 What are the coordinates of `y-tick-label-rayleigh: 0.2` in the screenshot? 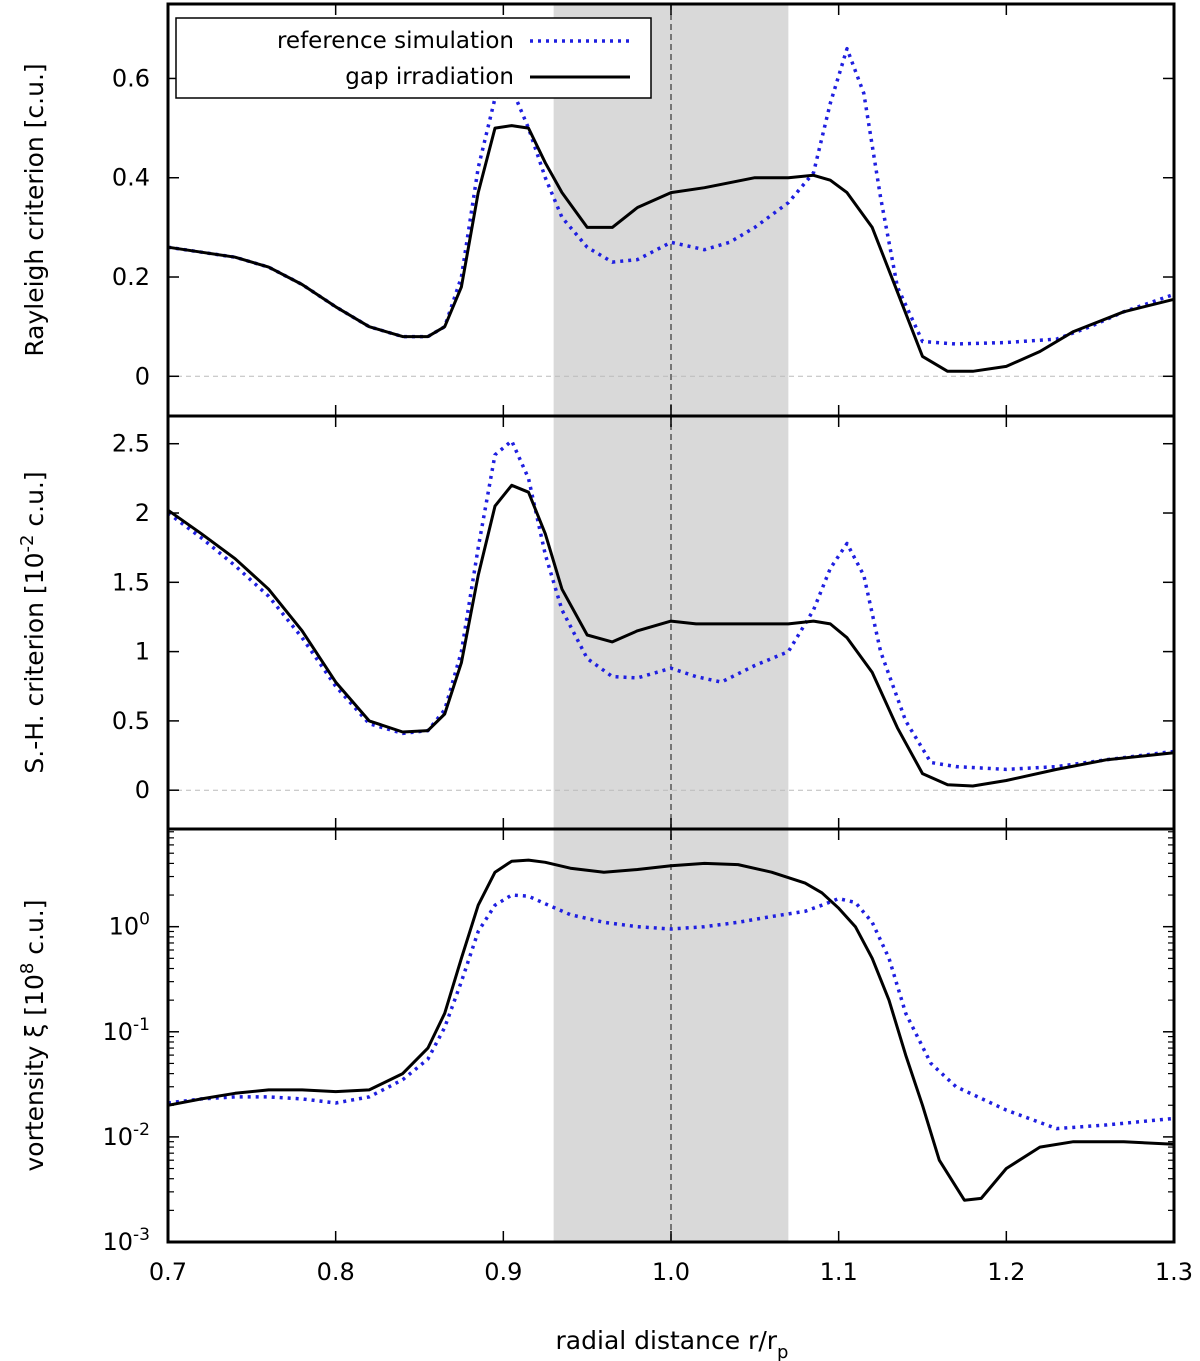 It's located at (131, 277).